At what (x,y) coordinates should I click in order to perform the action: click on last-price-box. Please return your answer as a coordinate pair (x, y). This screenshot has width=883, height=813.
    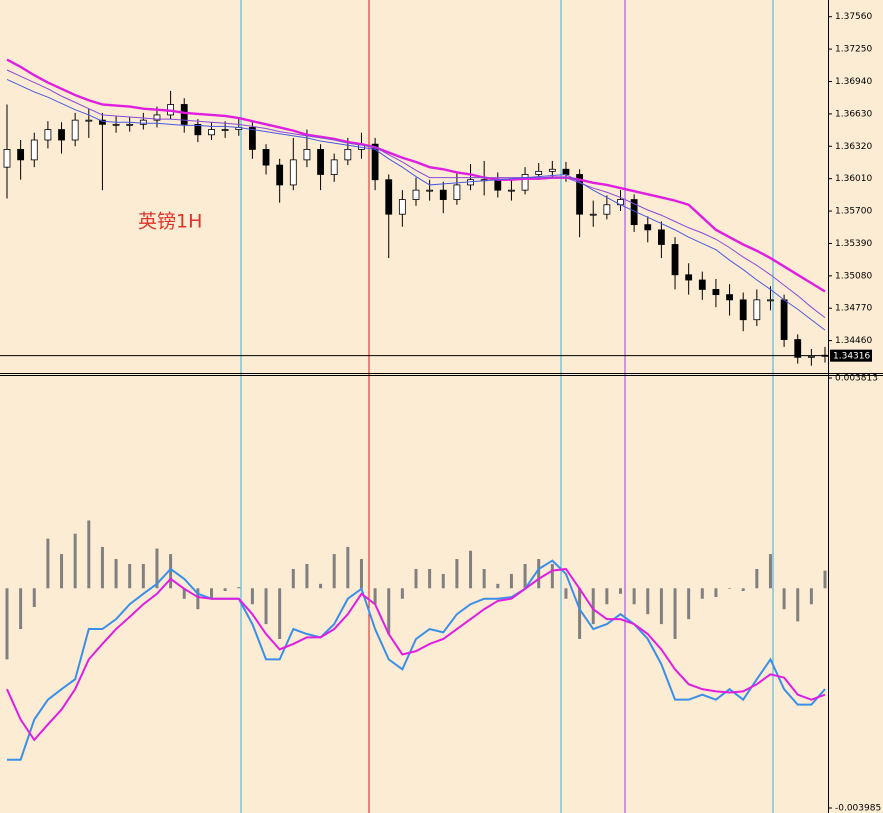
    Looking at the image, I should click on (851, 355).